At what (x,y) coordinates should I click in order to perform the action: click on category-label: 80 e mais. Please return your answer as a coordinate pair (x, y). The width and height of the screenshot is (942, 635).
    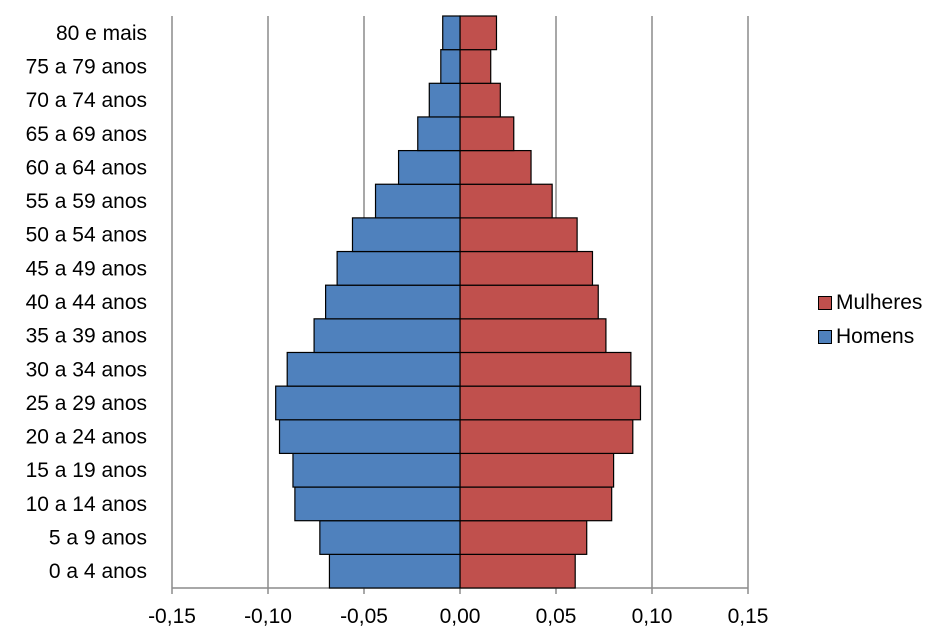
    Looking at the image, I should click on (101, 33).